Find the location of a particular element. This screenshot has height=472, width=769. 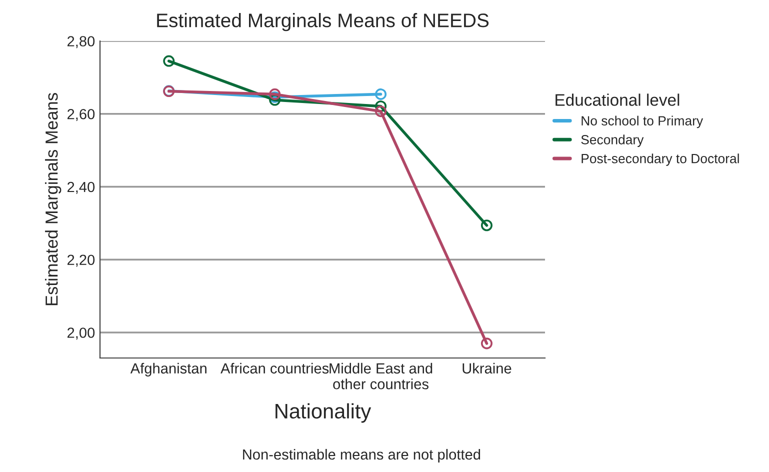

x-tick-label: Middle East and other countries is located at coordinates (381, 376).